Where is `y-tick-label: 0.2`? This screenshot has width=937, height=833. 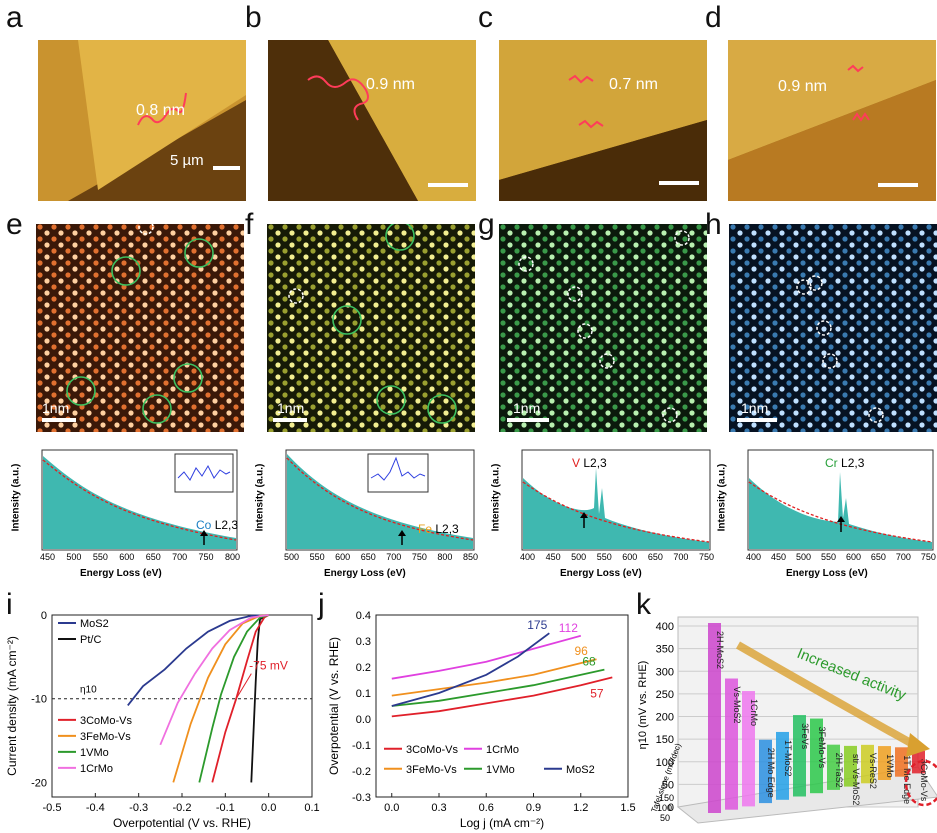 y-tick-label: 0.2 is located at coordinates (363, 668).